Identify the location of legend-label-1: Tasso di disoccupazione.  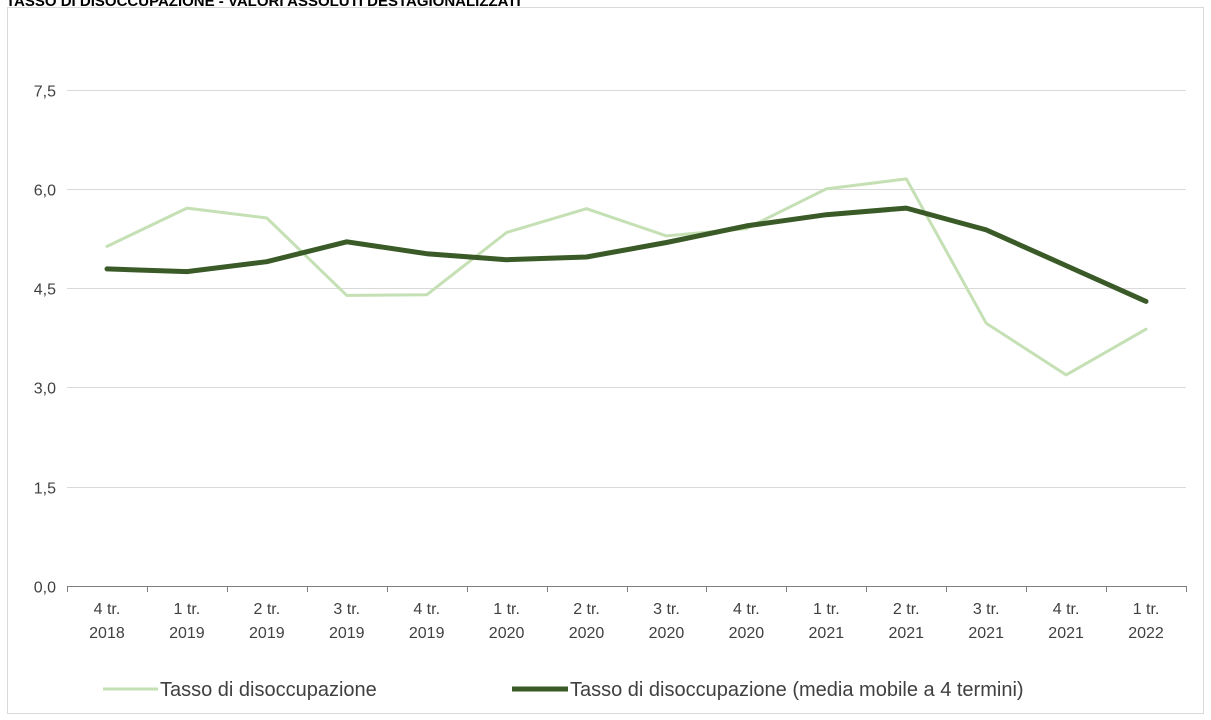
(268, 690).